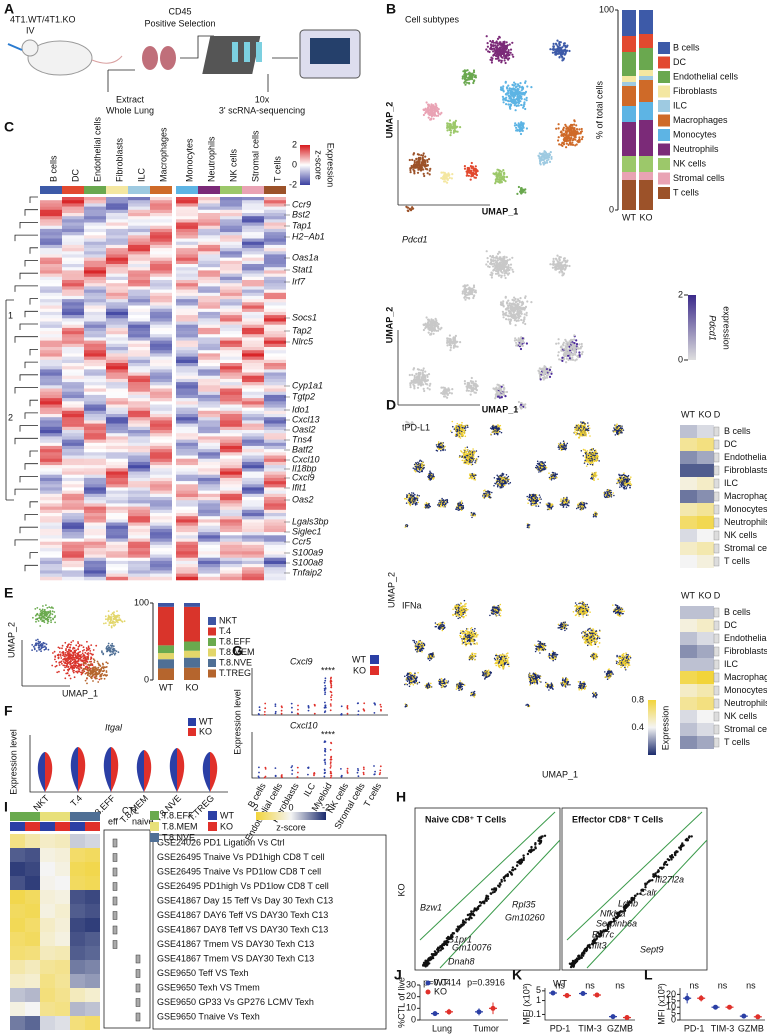  What do you see at coordinates (51, 190) in the screenshot?
I see `column-annotation` at bounding box center [51, 190].